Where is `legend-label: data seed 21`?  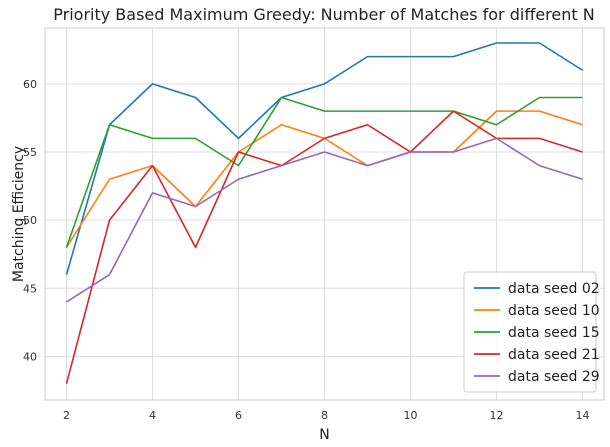
legend-label: data seed 21 is located at coordinates (554, 355).